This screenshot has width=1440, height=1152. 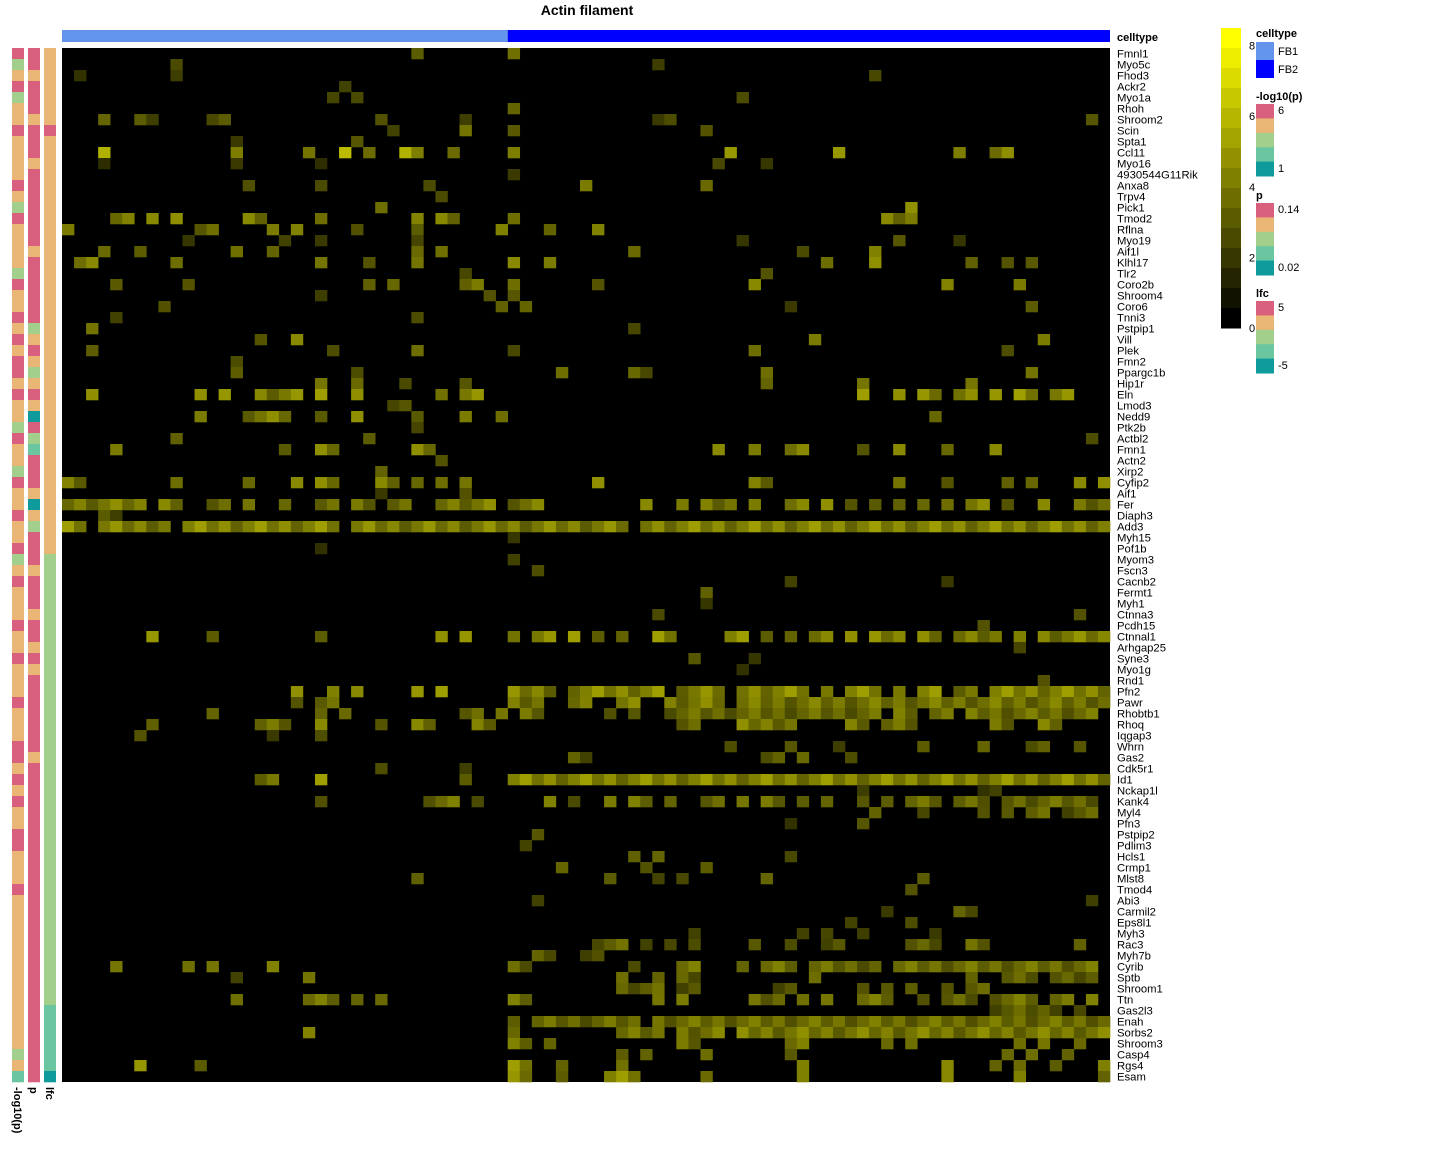 What do you see at coordinates (1131, 605) in the screenshot?
I see `gene-label: Myh1` at bounding box center [1131, 605].